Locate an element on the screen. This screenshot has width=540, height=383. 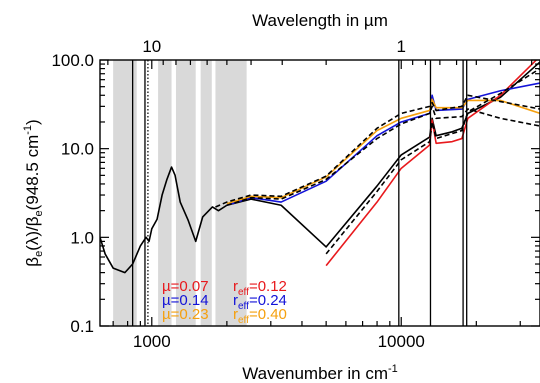
y-tick-label-0.1: 0.1 is located at coordinates (82, 326).